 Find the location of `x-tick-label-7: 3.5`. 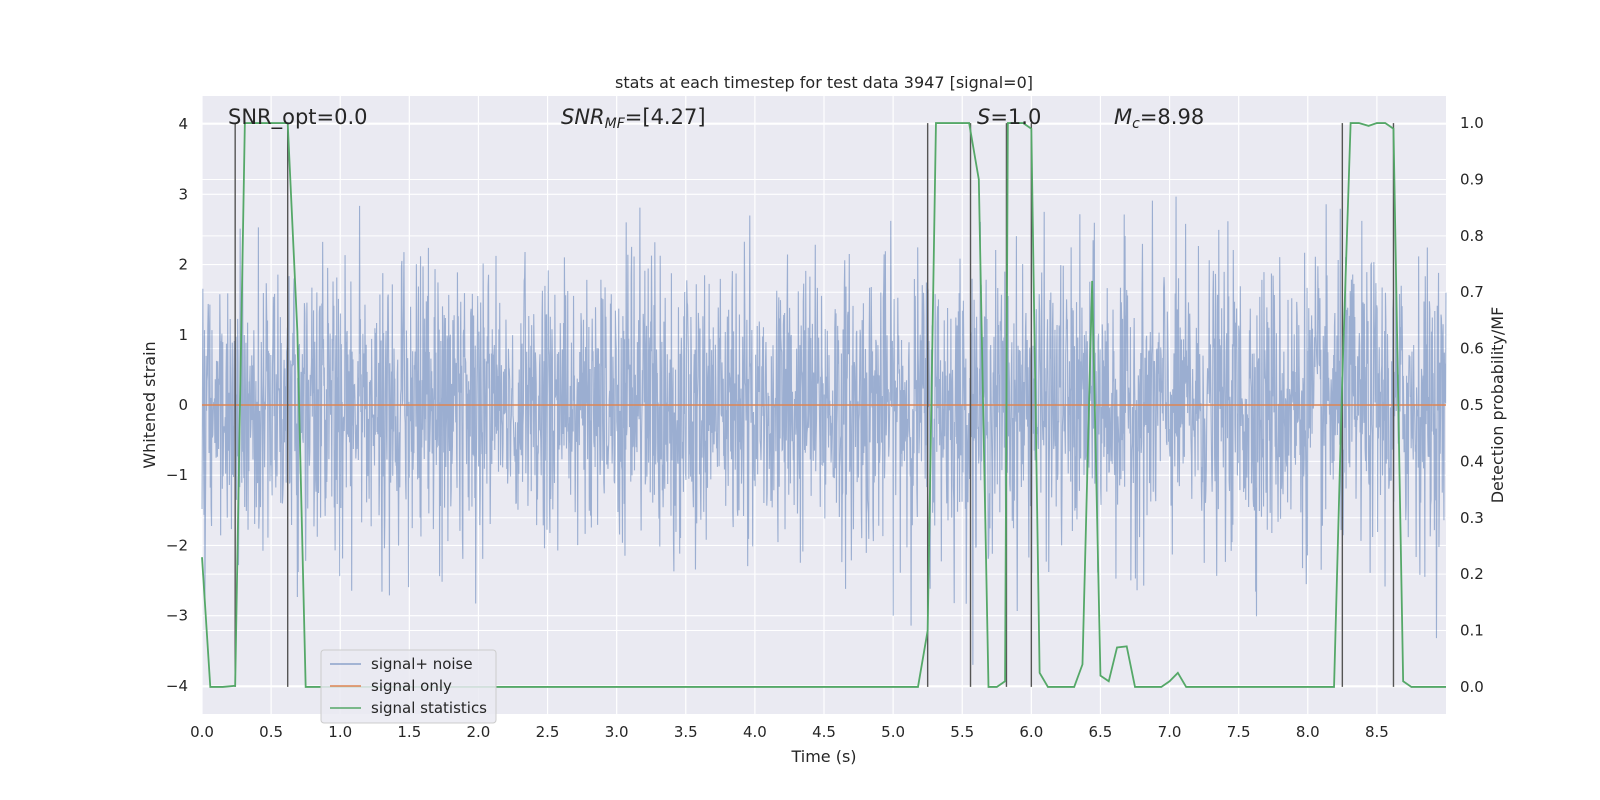

x-tick-label-7: 3.5 is located at coordinates (686, 732).